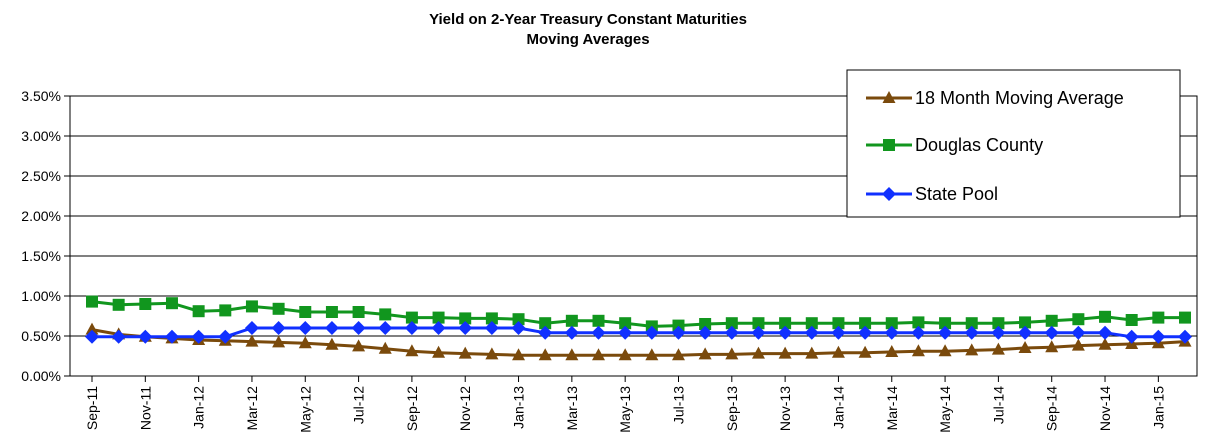  What do you see at coordinates (41, 296) in the screenshot?
I see `y-tick-label: 1.00%` at bounding box center [41, 296].